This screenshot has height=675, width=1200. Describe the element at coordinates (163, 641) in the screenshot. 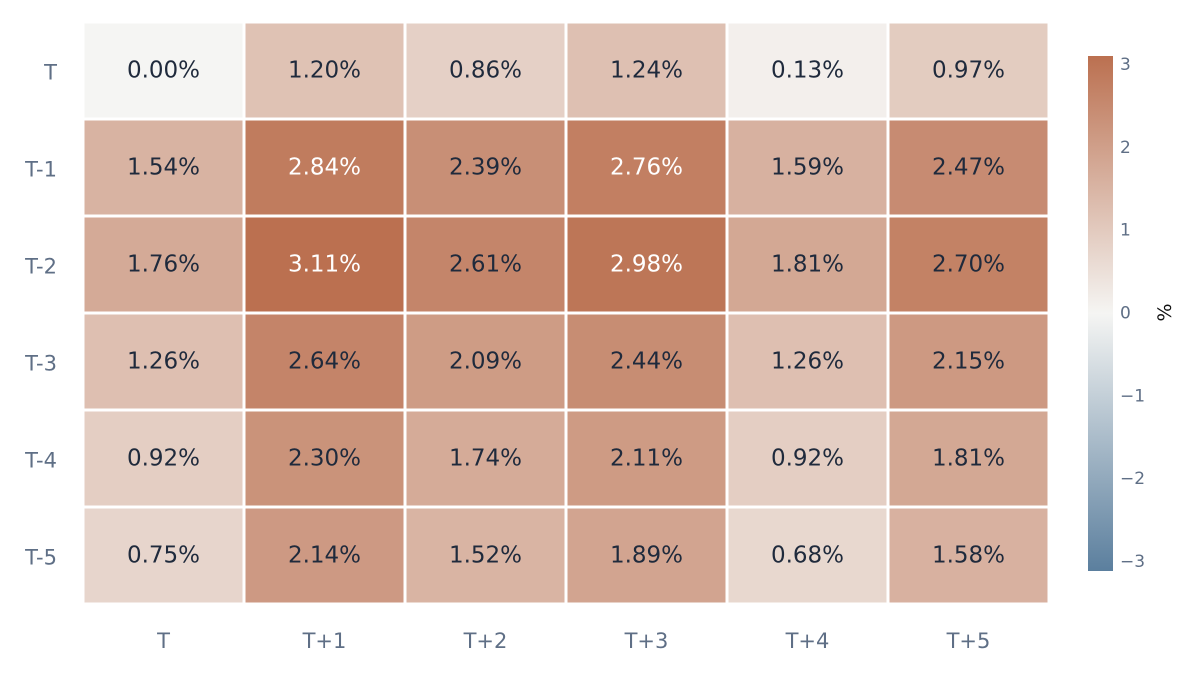

I see `x-tick-label: T` at that location.